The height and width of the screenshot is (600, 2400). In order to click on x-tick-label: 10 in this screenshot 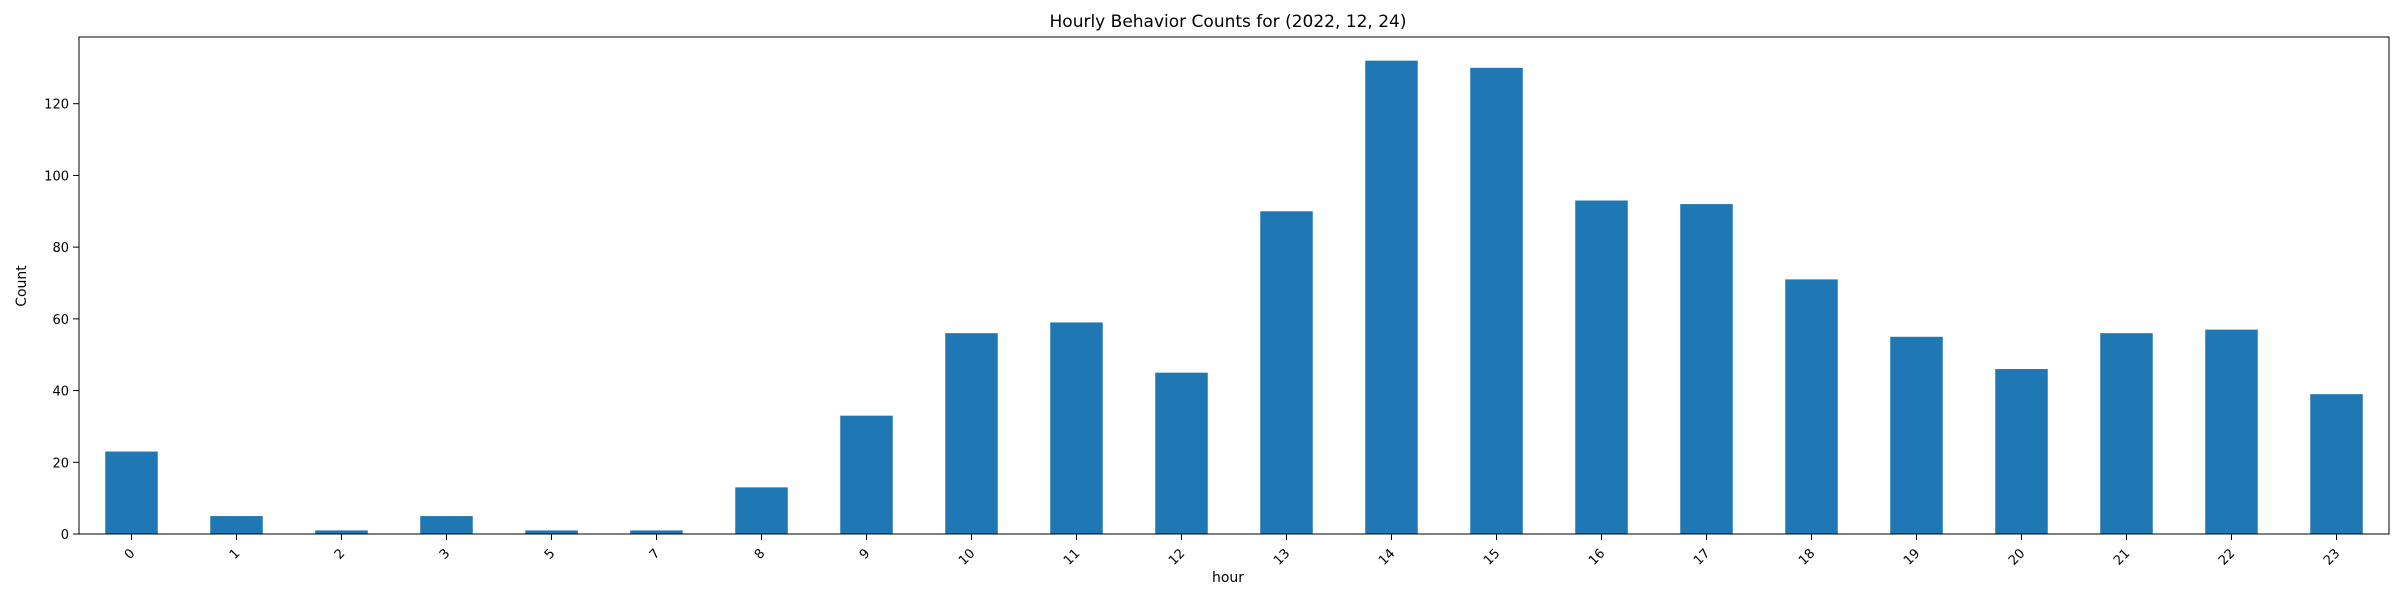, I will do `click(967, 557)`.